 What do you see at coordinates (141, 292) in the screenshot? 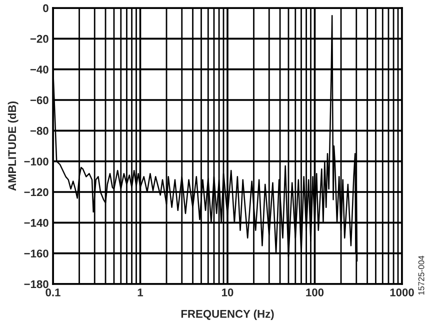
I see `x-tick-label: 1` at bounding box center [141, 292].